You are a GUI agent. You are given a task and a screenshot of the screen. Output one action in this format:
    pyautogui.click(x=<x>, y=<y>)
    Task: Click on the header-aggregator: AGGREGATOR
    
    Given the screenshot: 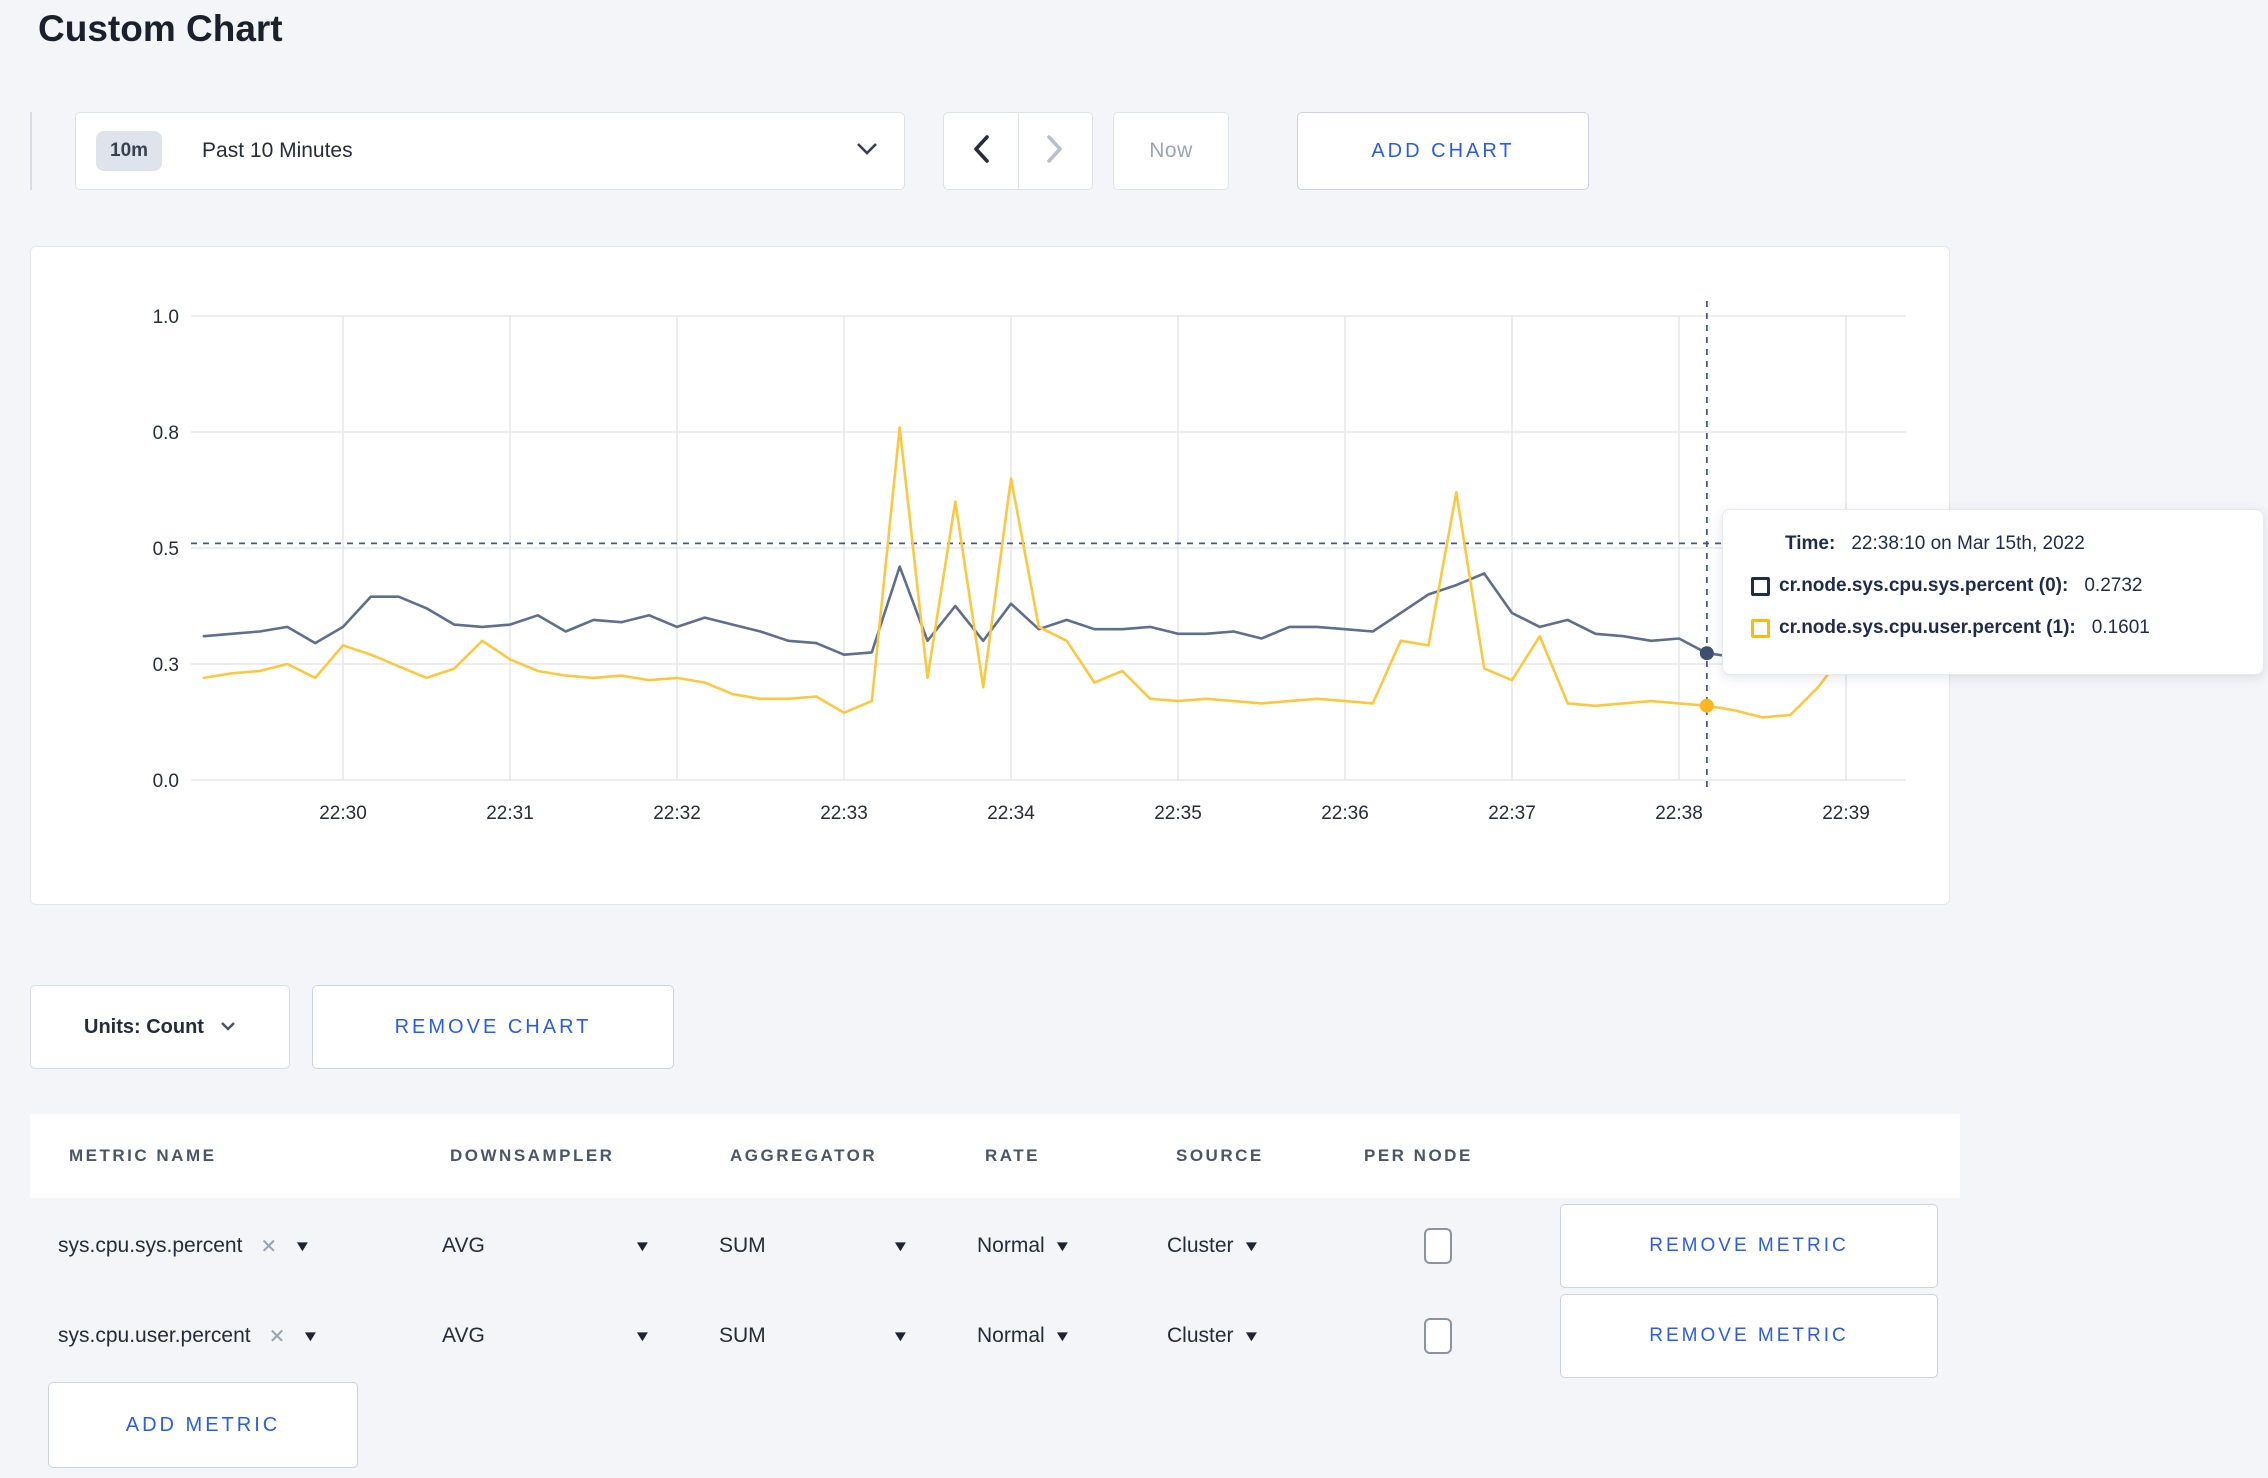 What is the action you would take?
    pyautogui.click(x=804, y=1155)
    